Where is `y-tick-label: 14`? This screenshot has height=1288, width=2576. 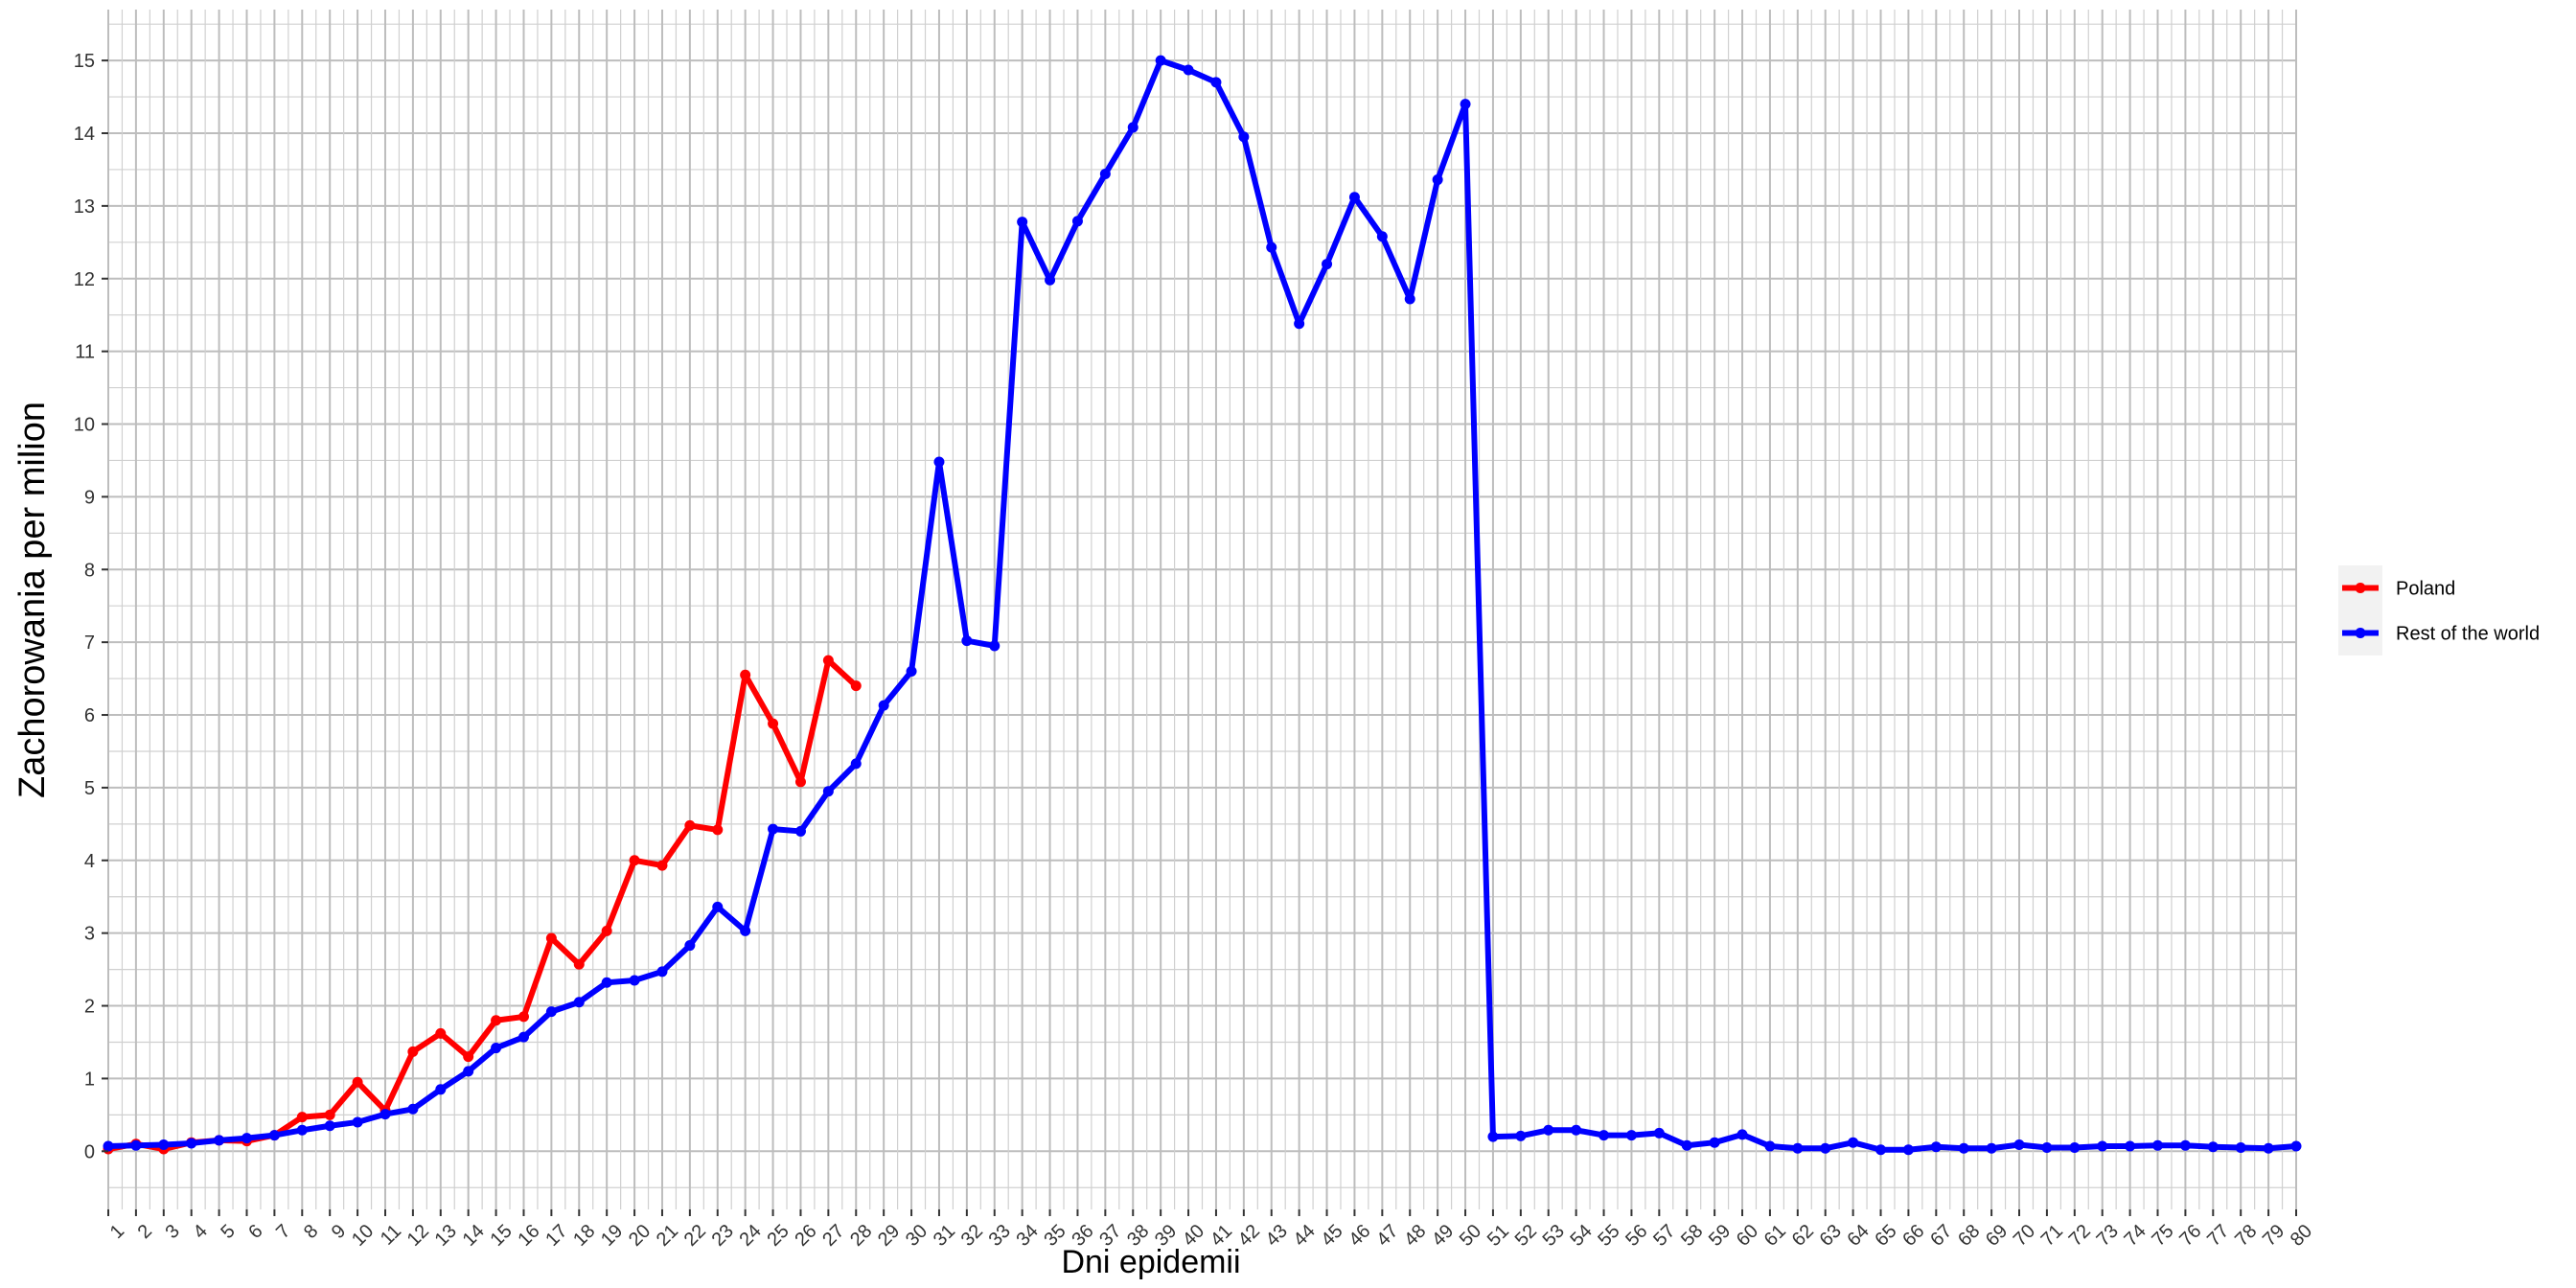 y-tick-label: 14 is located at coordinates (85, 134).